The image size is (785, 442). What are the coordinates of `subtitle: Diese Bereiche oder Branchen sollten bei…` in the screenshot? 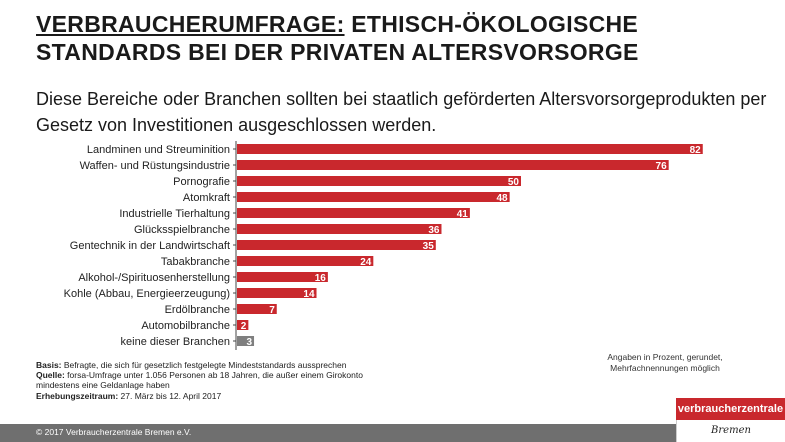 It's located at (401, 112).